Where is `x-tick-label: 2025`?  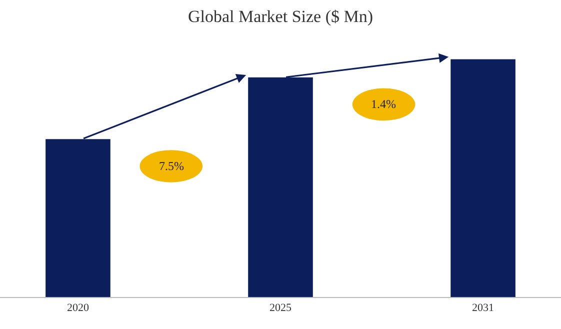
x-tick-label: 2025 is located at coordinates (281, 308).